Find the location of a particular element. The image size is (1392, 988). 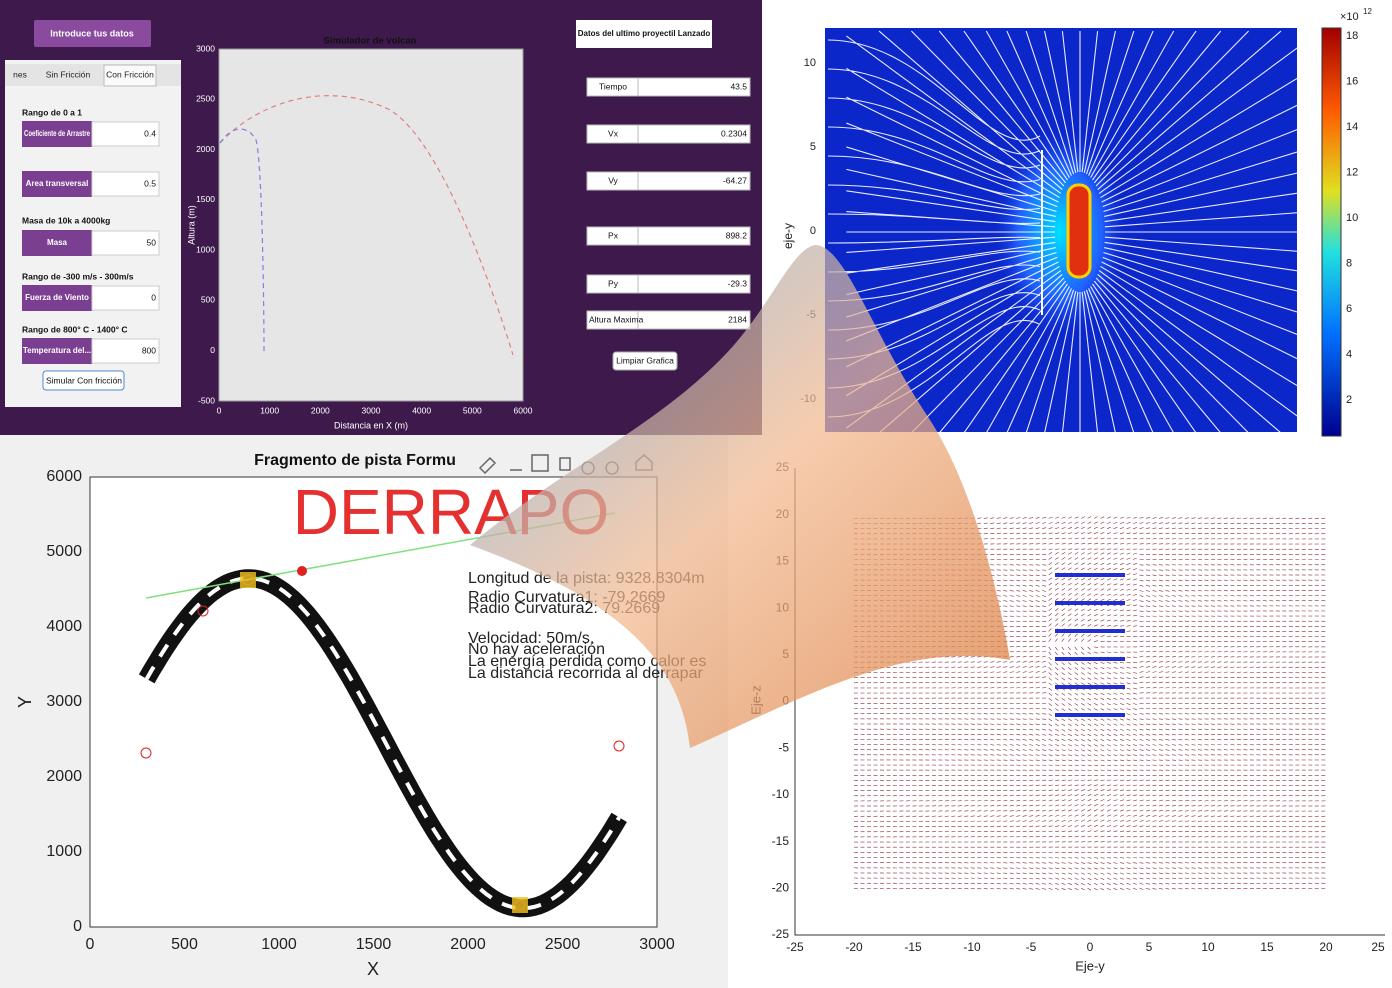

result-value: 43.5 is located at coordinates (738, 86).